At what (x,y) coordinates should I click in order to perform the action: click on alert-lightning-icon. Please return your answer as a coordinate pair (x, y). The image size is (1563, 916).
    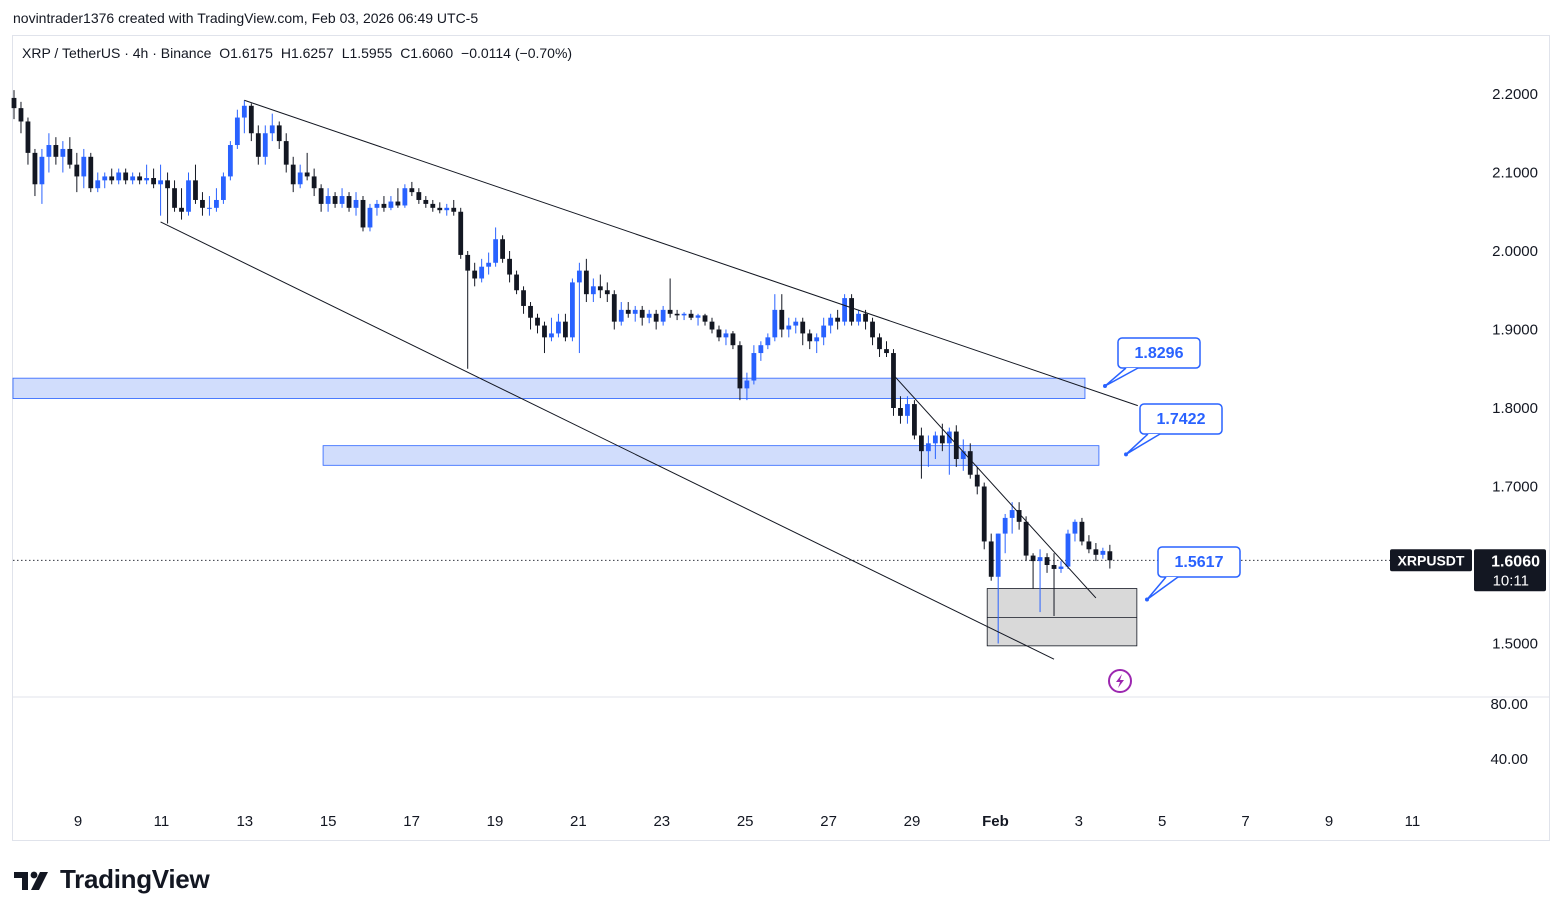
    Looking at the image, I should click on (1120, 681).